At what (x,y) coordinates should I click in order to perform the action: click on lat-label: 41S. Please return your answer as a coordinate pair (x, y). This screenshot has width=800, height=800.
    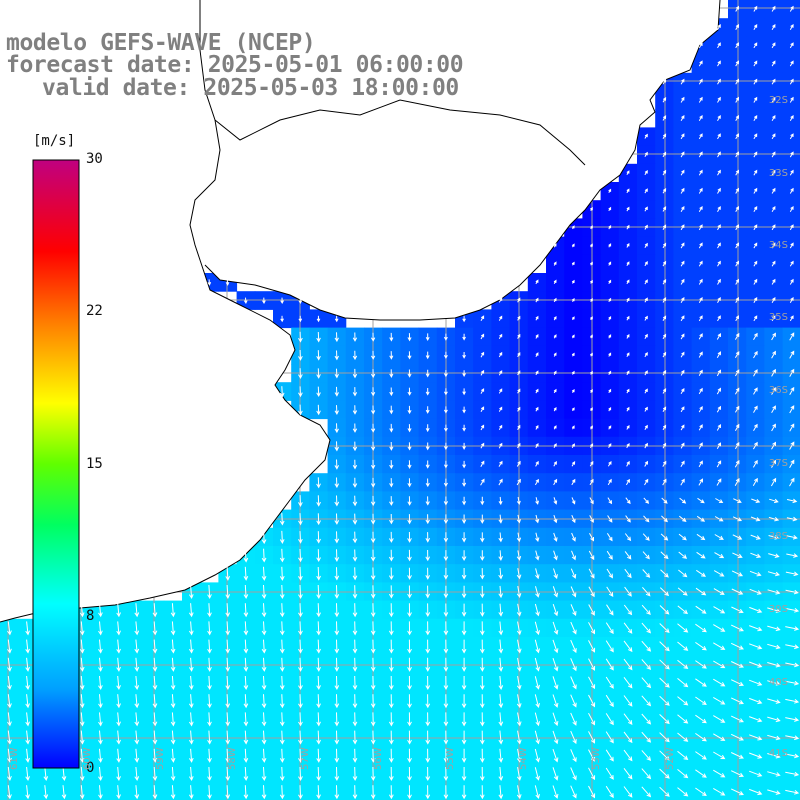
    Looking at the image, I should click on (778, 753).